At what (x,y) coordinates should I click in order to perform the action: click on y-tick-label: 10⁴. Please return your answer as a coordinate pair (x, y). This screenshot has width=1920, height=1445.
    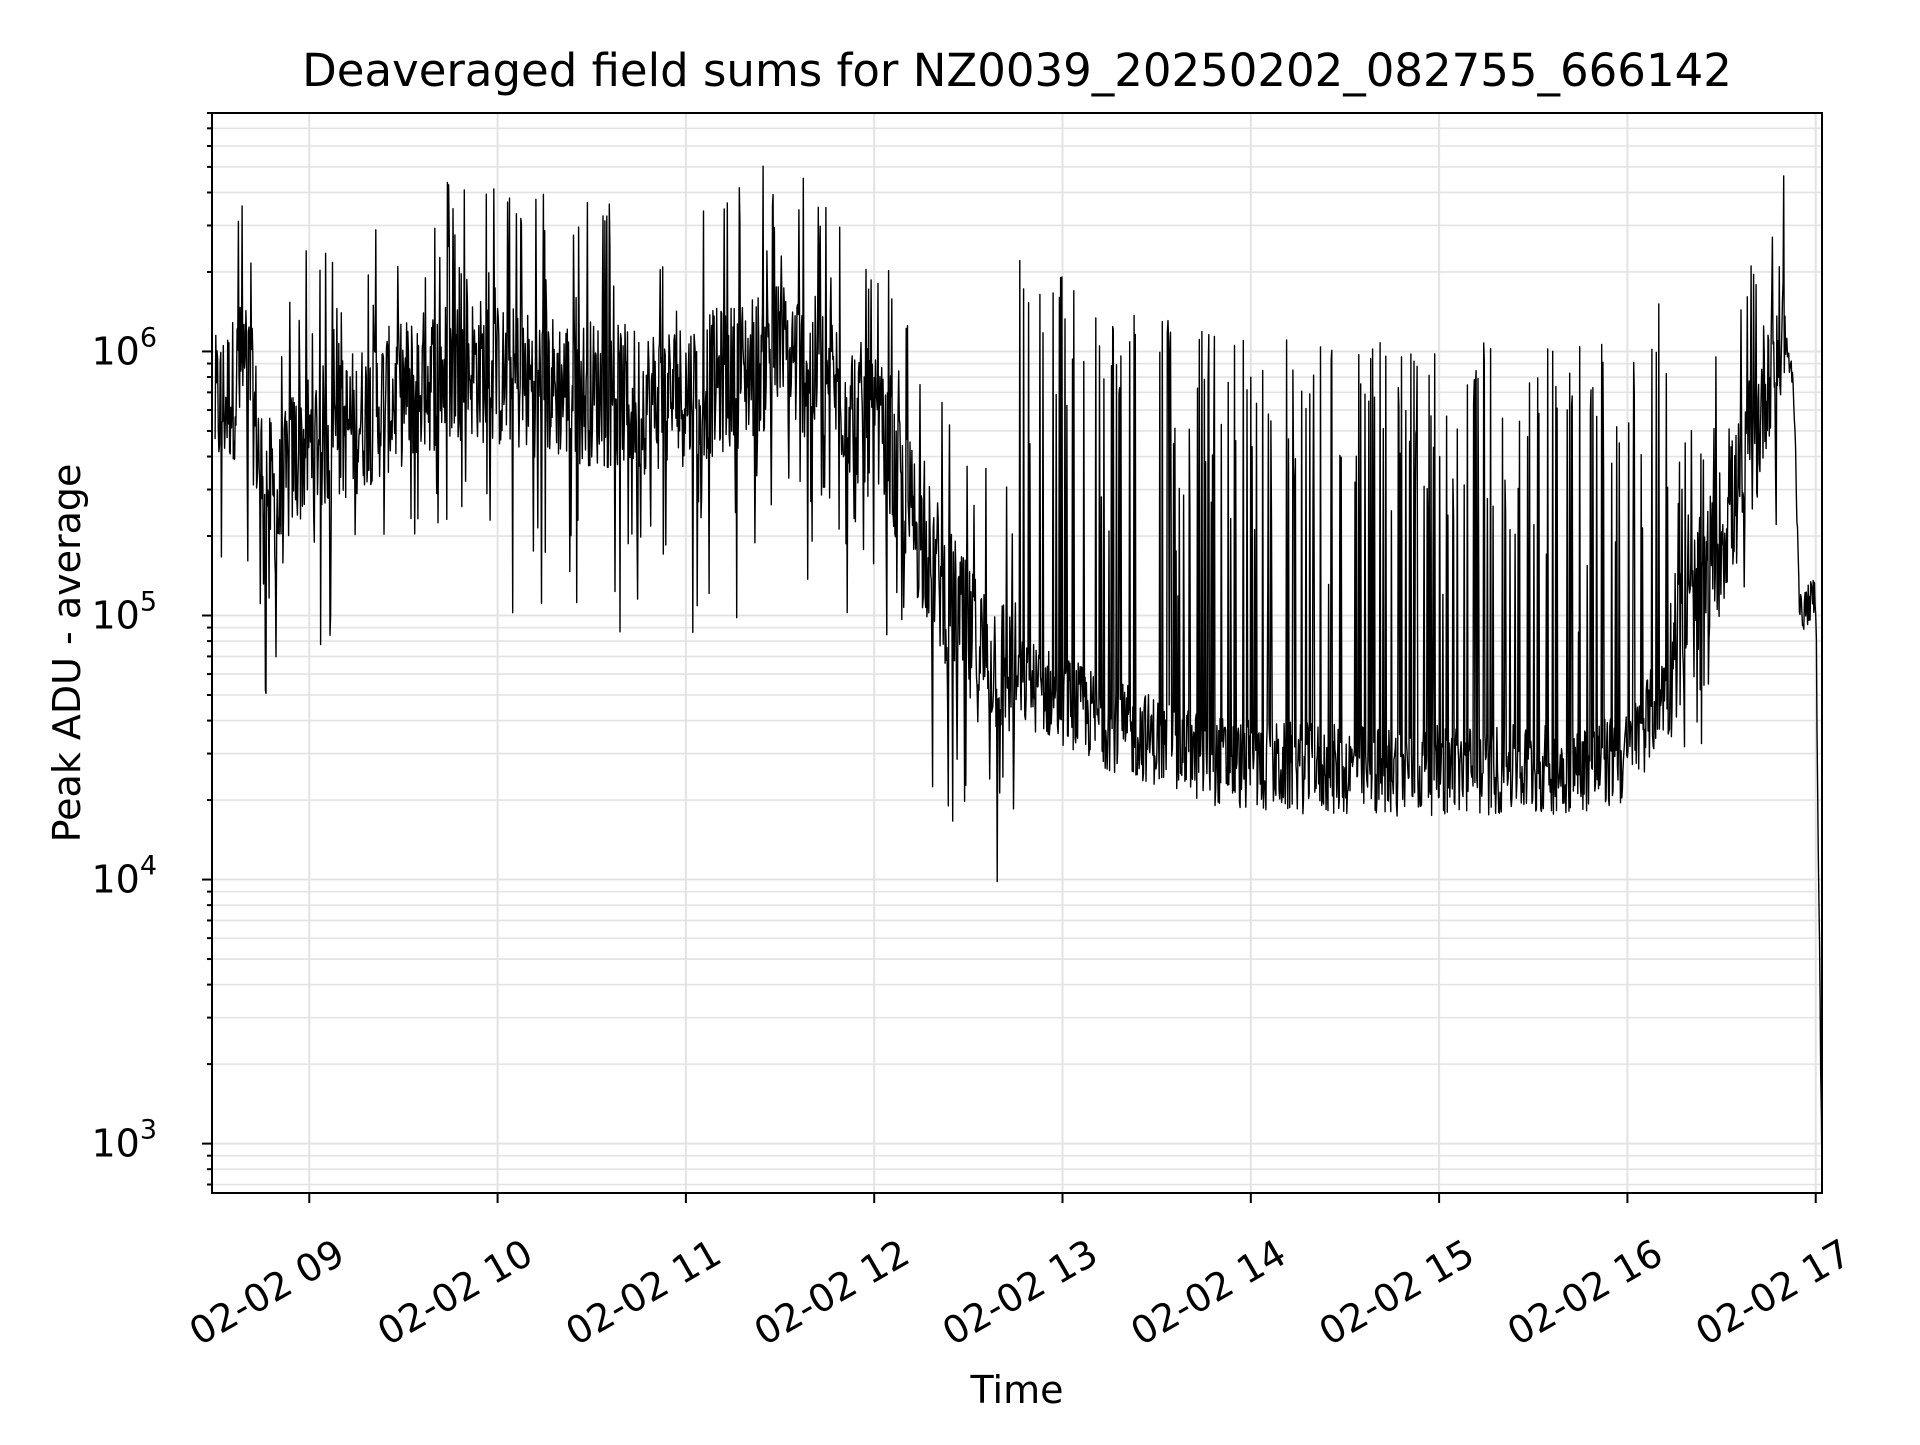
    Looking at the image, I should click on (124, 876).